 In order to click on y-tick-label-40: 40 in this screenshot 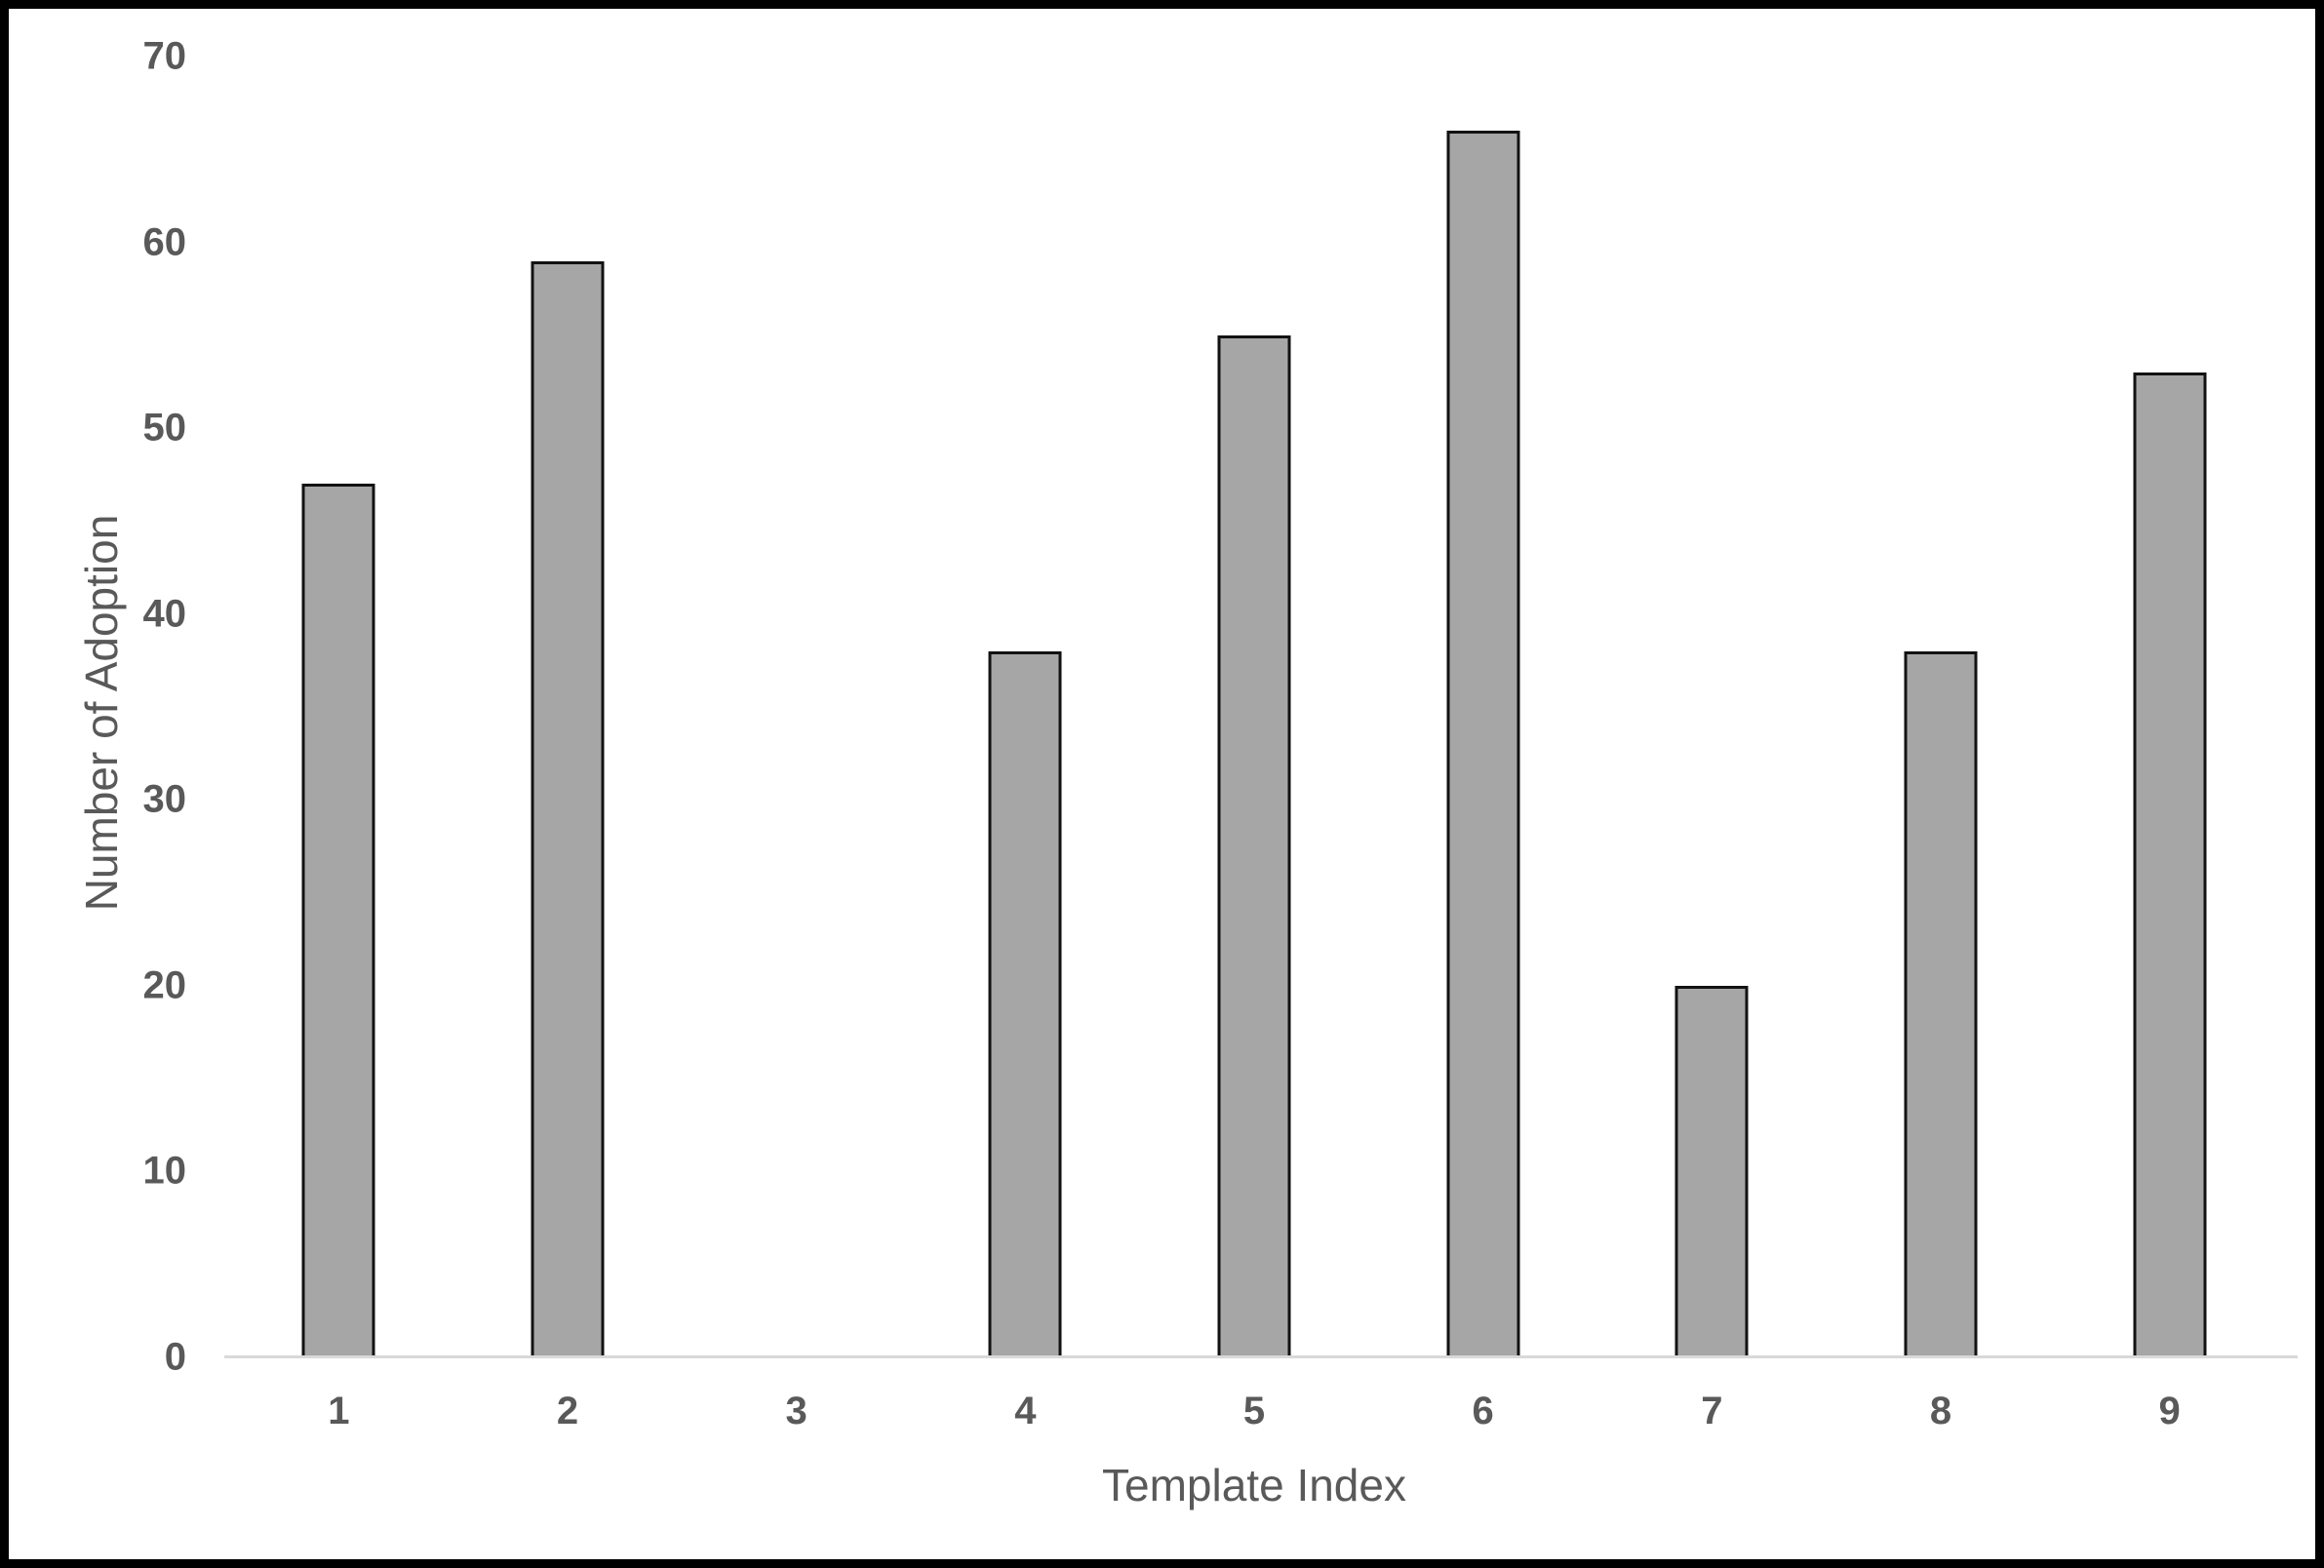, I will do `click(164, 614)`.